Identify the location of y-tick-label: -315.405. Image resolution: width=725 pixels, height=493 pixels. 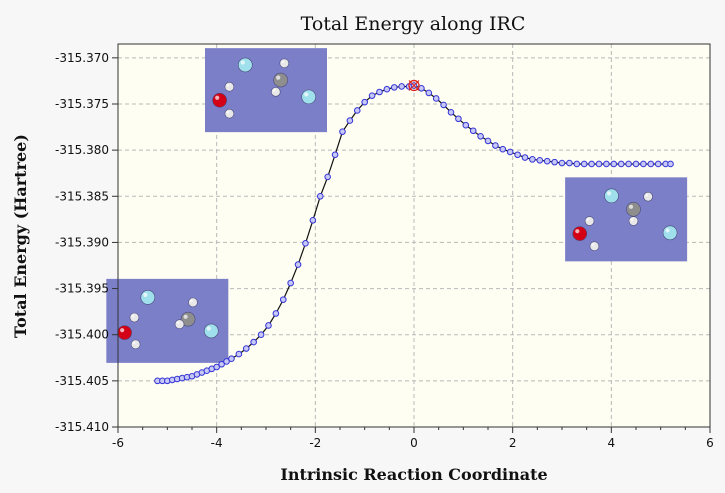
(82, 381).